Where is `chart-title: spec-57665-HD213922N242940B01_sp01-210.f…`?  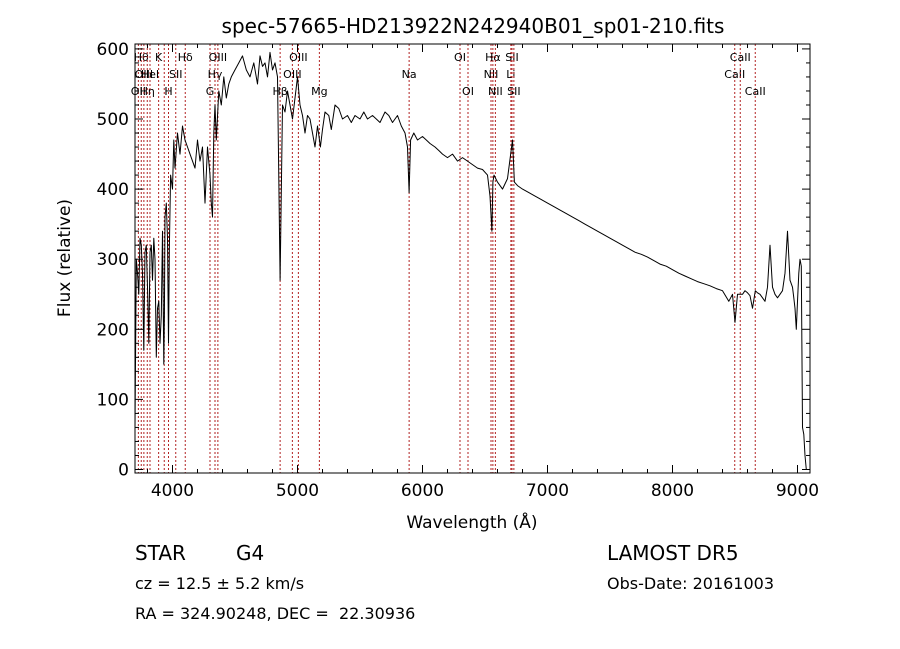
chart-title: spec-57665-HD213922N242940B01_sp01-210.f… is located at coordinates (473, 26).